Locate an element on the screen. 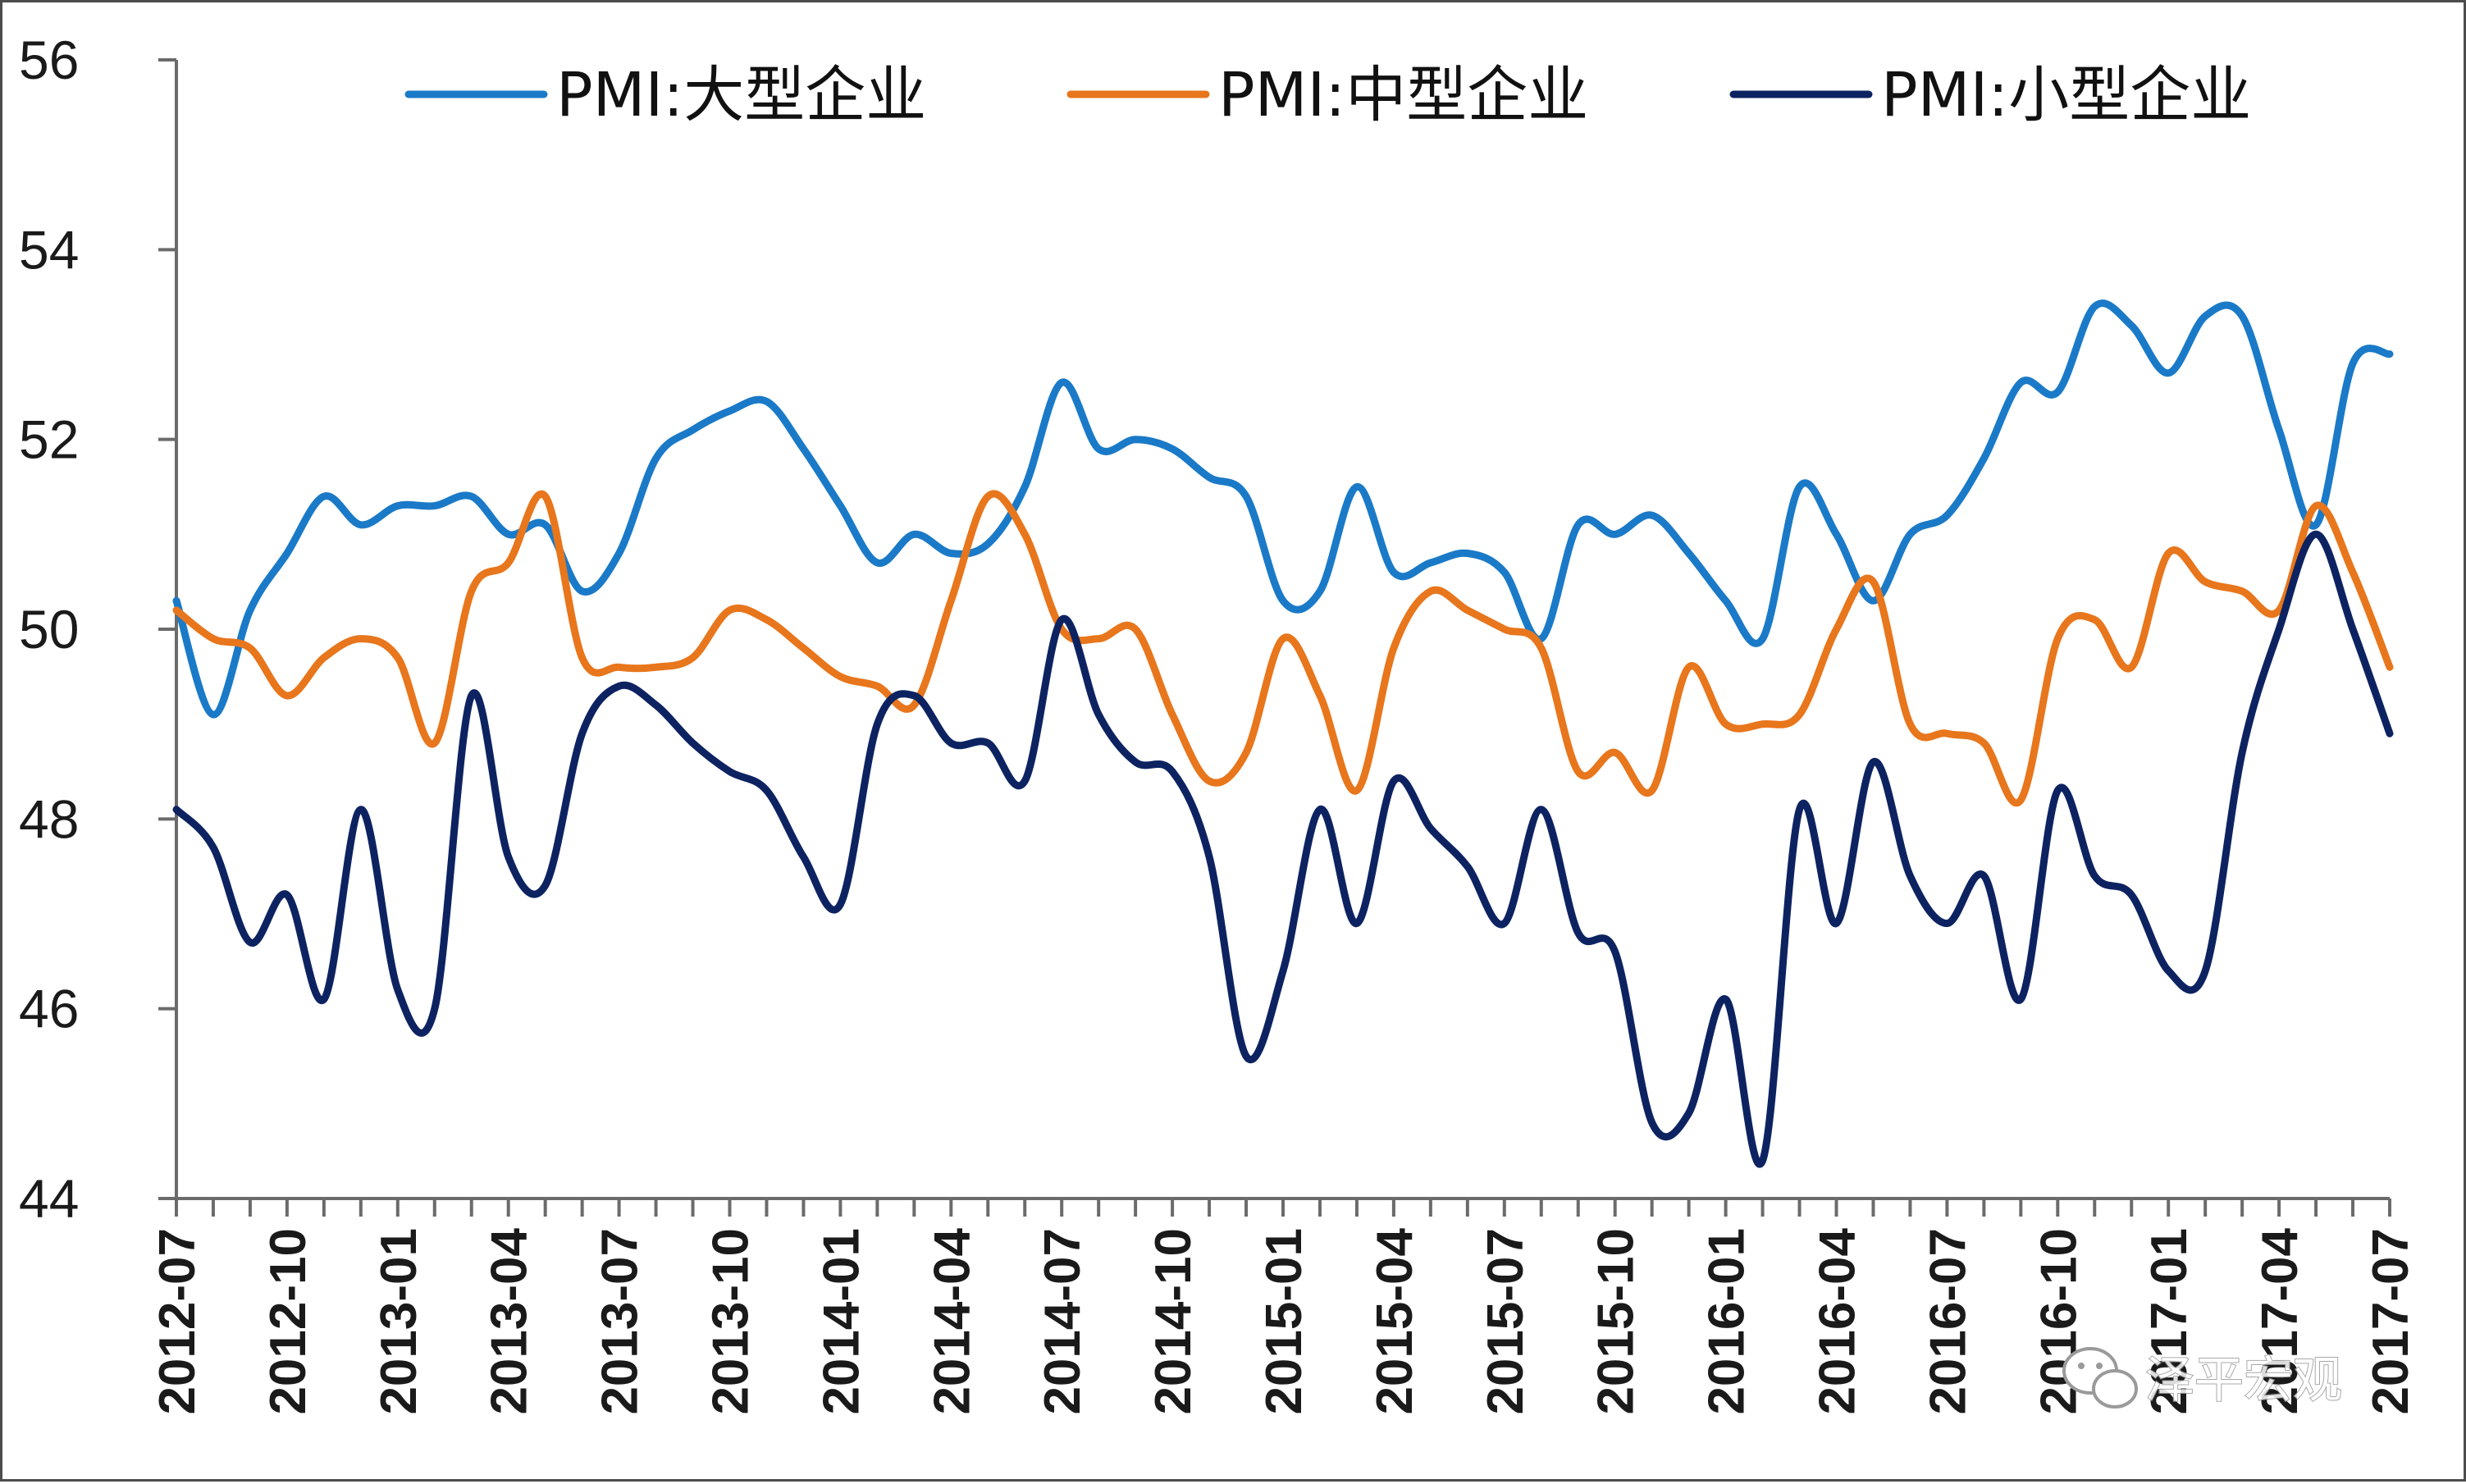  x-tick-label-group: 2013-10 is located at coordinates (731, 1321).